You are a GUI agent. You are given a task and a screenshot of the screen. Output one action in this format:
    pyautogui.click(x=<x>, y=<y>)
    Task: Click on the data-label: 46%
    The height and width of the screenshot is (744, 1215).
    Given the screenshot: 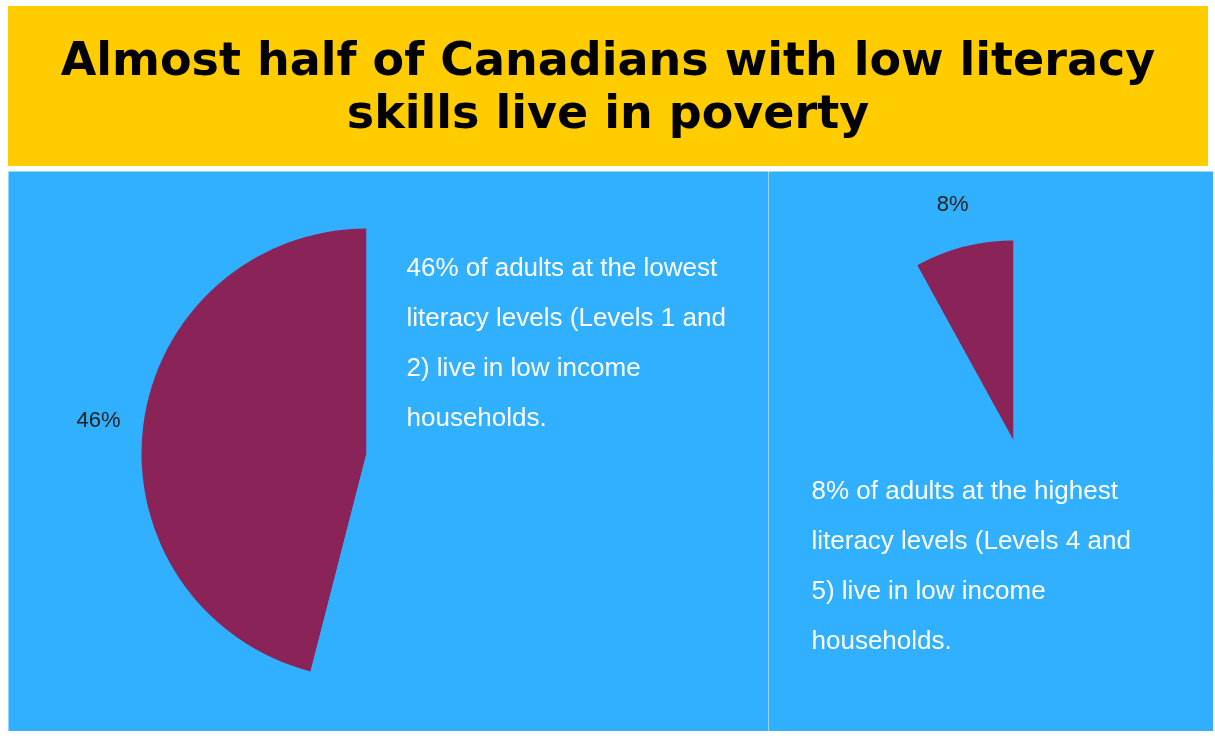 What is the action you would take?
    pyautogui.click(x=98, y=420)
    